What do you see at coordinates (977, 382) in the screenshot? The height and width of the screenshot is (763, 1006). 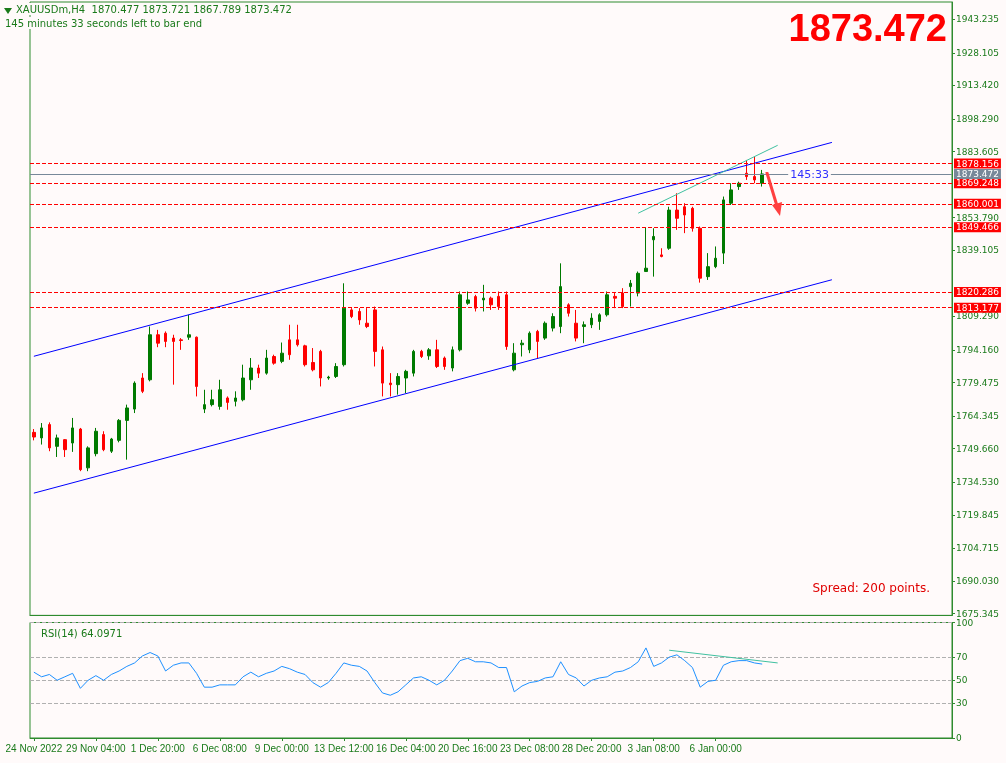 I see `y-tick-label: 1779.475` at bounding box center [977, 382].